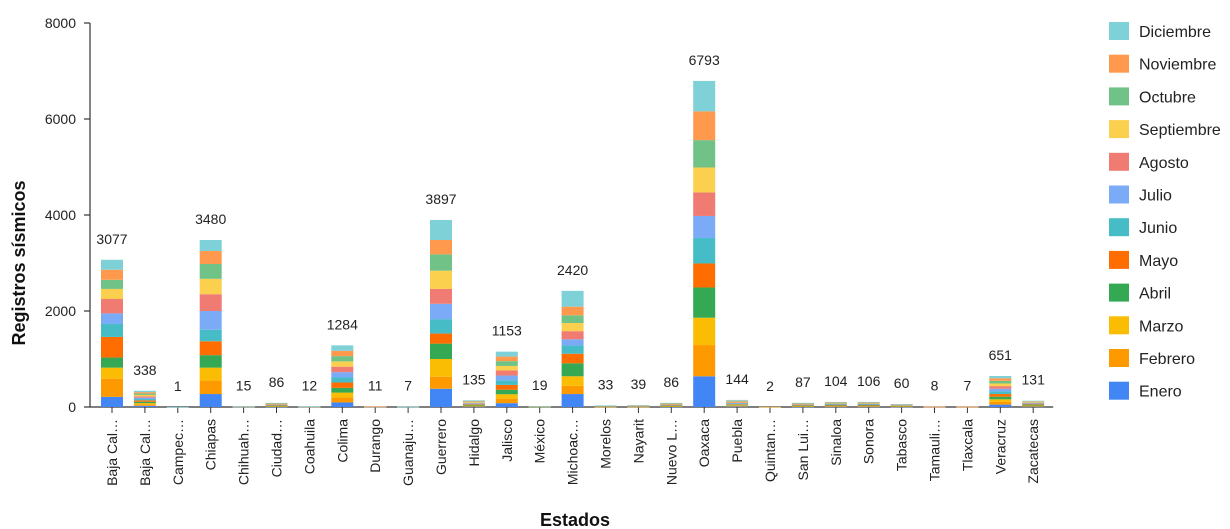  Describe the element at coordinates (1152, 96) in the screenshot. I see `legend-item: Octubre` at that location.